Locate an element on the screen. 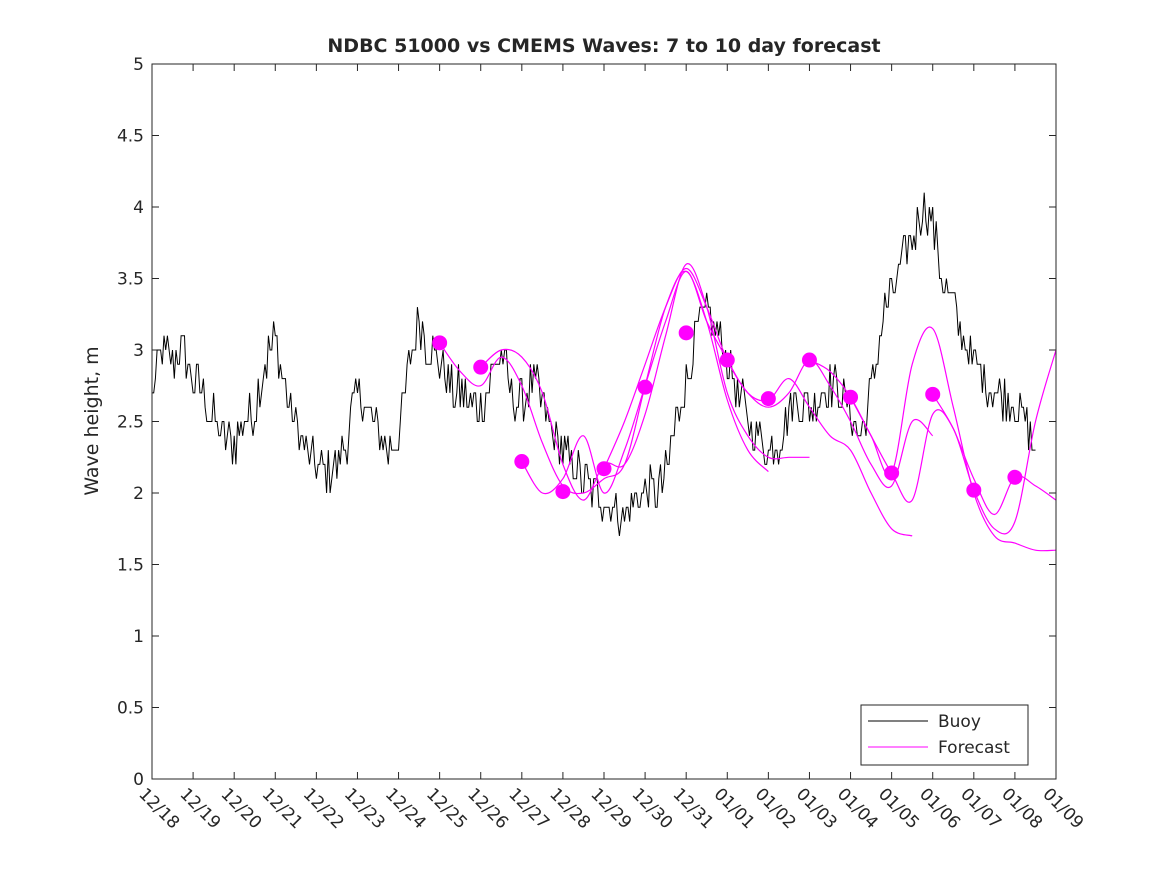 The image size is (1167, 875). legend-buoy-label: Buoy is located at coordinates (959, 722).